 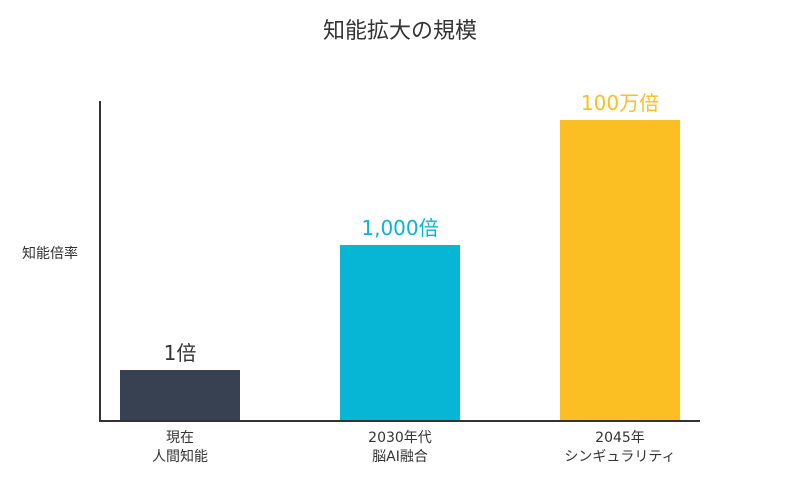 What do you see at coordinates (400, 31) in the screenshot?
I see `chart-title: 知能拡大の規模` at bounding box center [400, 31].